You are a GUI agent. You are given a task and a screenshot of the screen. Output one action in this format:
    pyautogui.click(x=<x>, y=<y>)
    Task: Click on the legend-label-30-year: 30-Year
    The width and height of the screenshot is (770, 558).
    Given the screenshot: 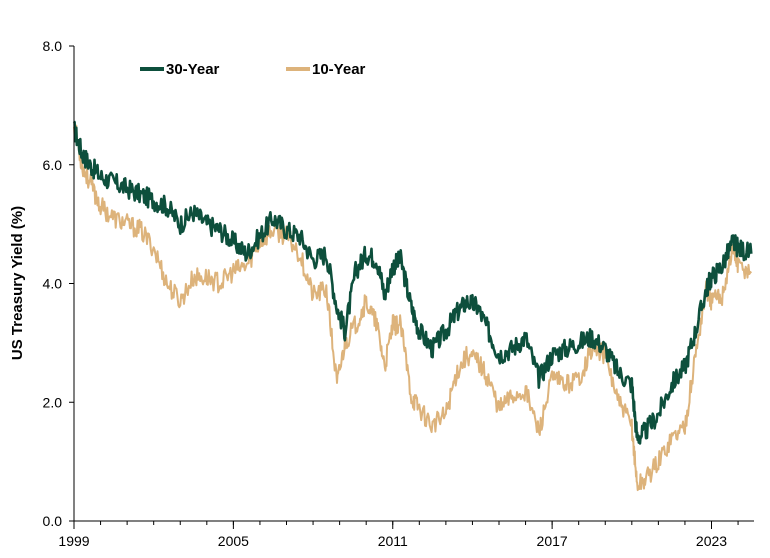 What is the action you would take?
    pyautogui.click(x=193, y=69)
    